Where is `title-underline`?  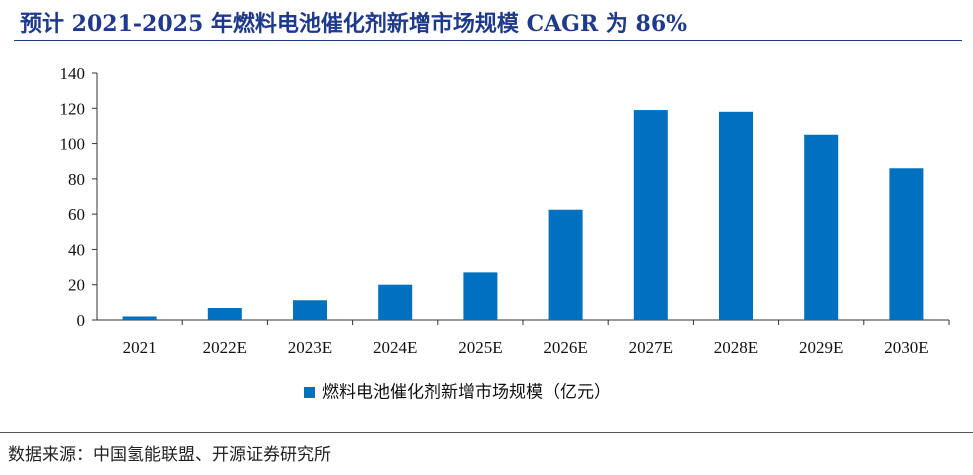 title-underline is located at coordinates (488, 40).